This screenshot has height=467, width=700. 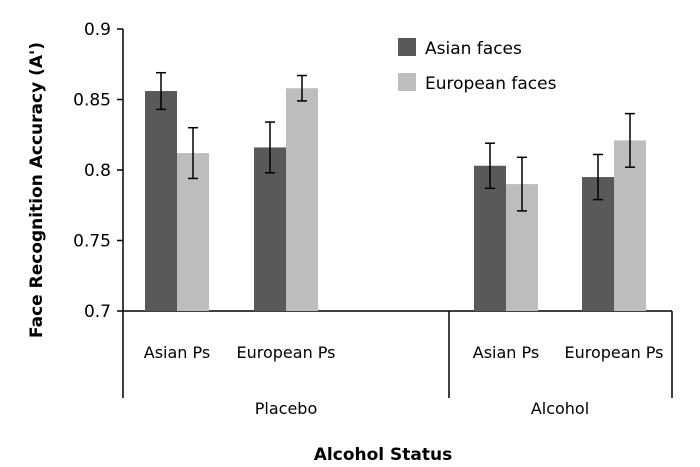 What do you see at coordinates (473, 49) in the screenshot?
I see `legend-label: Asian faces` at bounding box center [473, 49].